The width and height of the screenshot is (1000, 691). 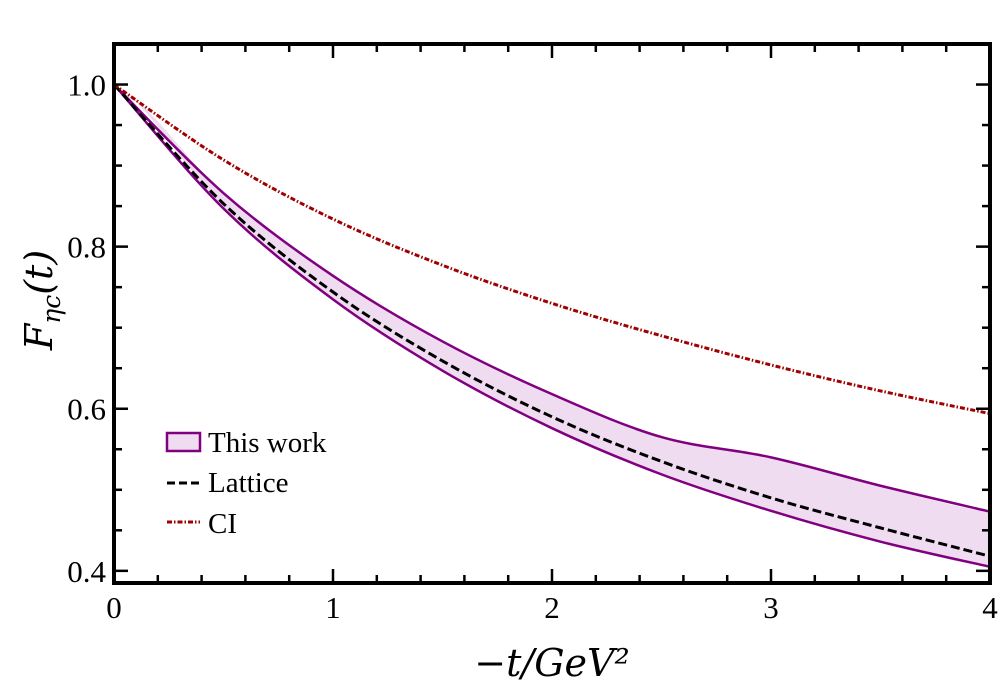 What do you see at coordinates (86, 85) in the screenshot?
I see `y-tick-label: 1.0` at bounding box center [86, 85].